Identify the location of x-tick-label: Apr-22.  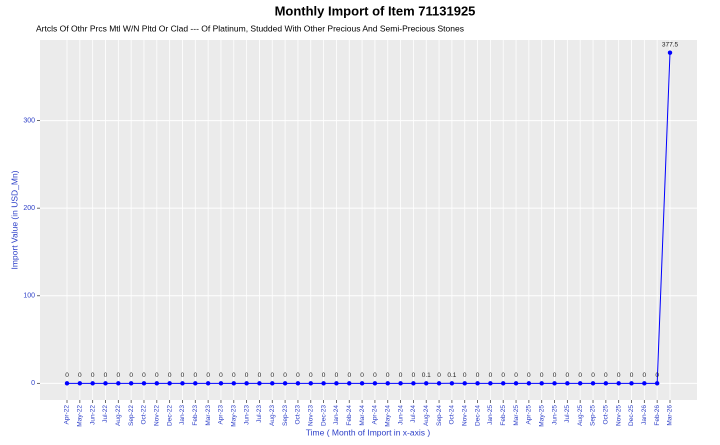
(67, 415).